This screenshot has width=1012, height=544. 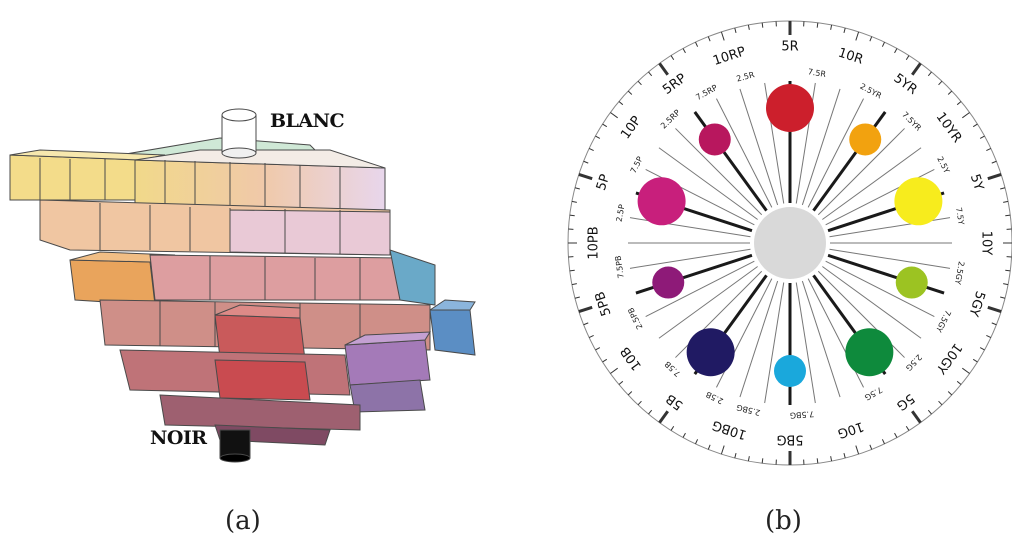 I want to click on hue-label: 10Y, so click(x=986, y=243).